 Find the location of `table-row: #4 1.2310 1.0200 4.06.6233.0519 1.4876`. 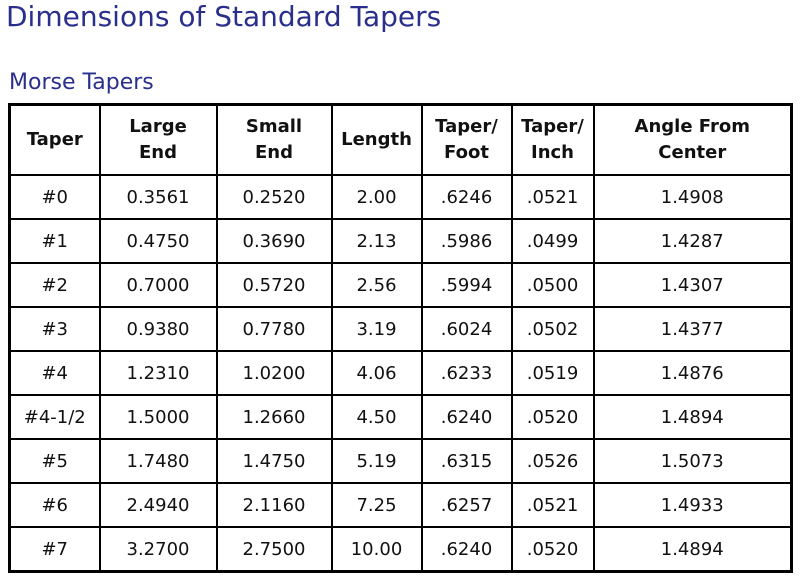

table-row: #4 1.2310 1.0200 4.06.6233.0519 1.4876 is located at coordinates (400, 373).